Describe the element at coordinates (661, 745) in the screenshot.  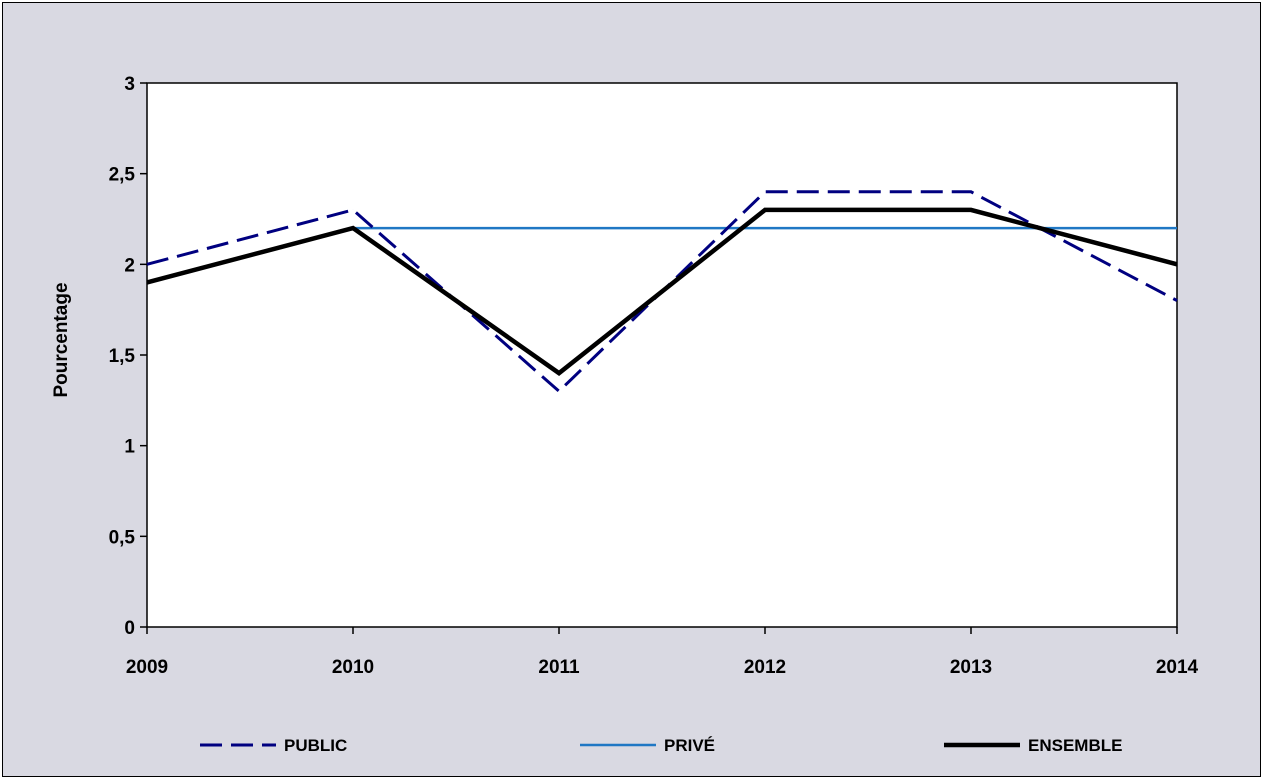
I see `legend: PUBLIC PRIVÉ ENSEMBLE` at that location.